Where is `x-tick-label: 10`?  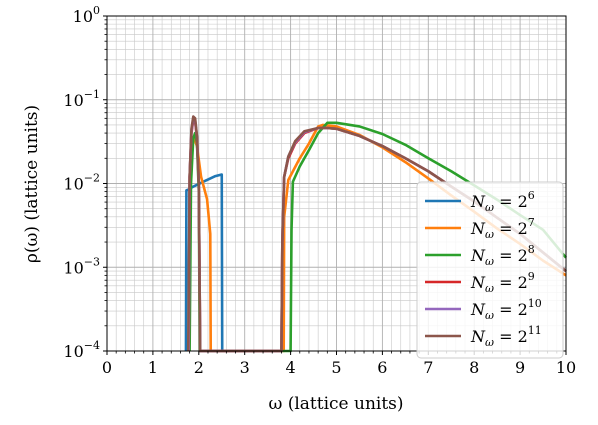
x-tick-label: 10 is located at coordinates (566, 367).